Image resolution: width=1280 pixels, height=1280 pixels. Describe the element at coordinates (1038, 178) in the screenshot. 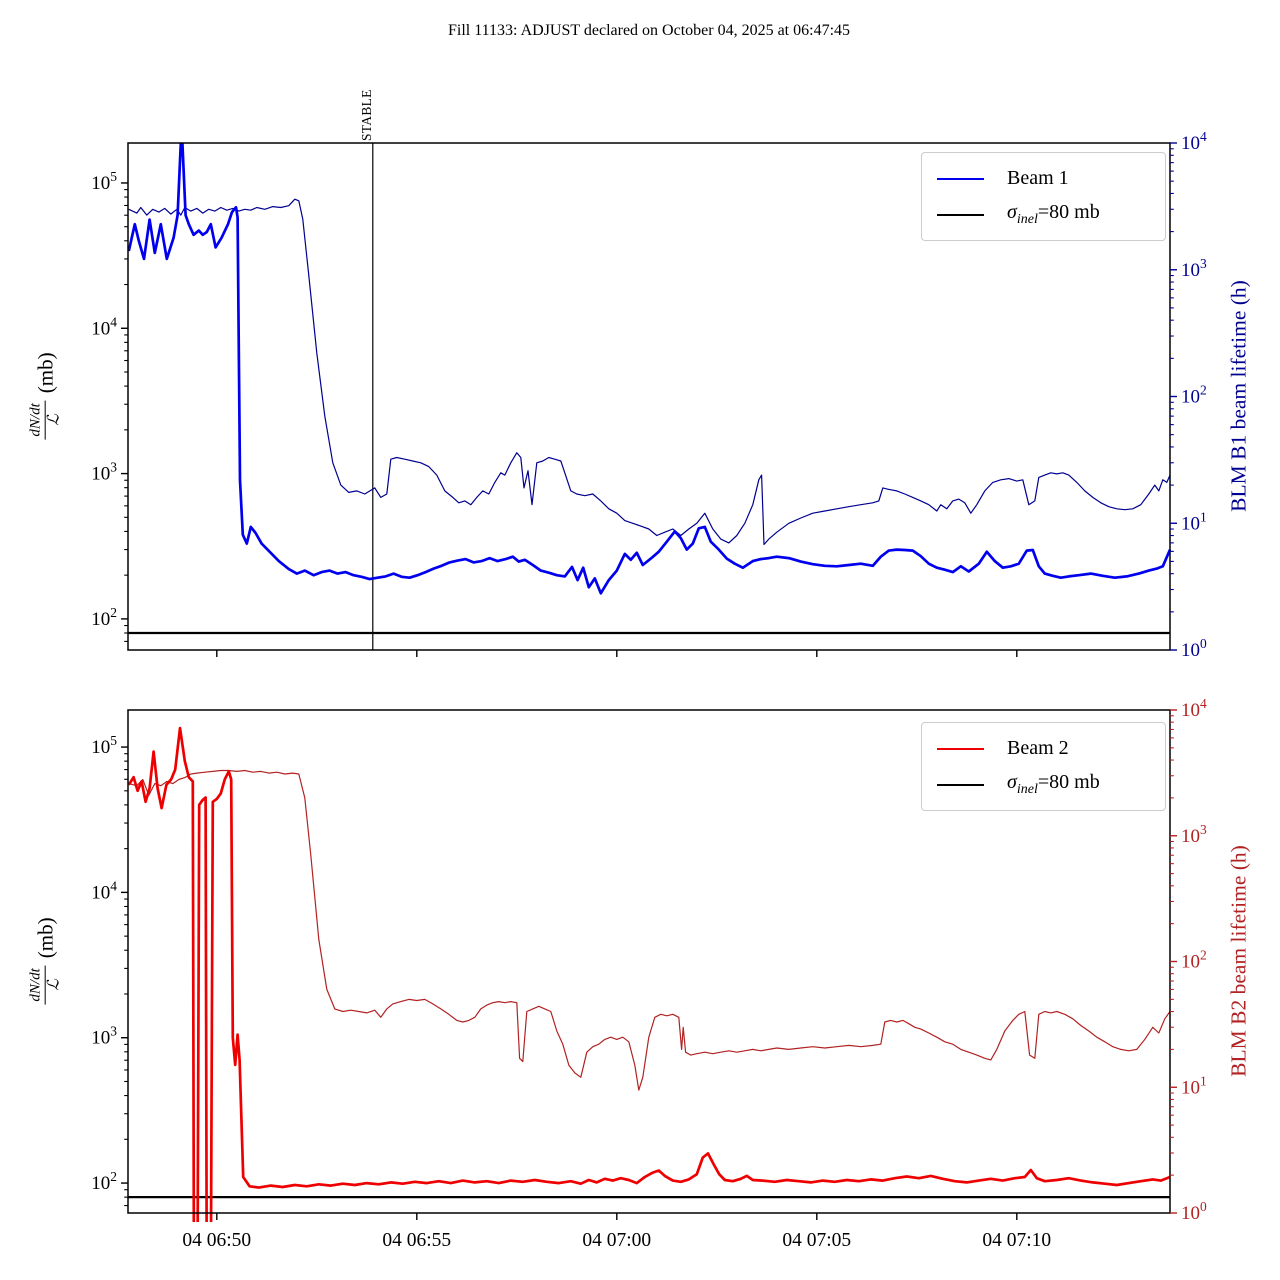

I see `legend-label-beam1: Beam 1` at that location.